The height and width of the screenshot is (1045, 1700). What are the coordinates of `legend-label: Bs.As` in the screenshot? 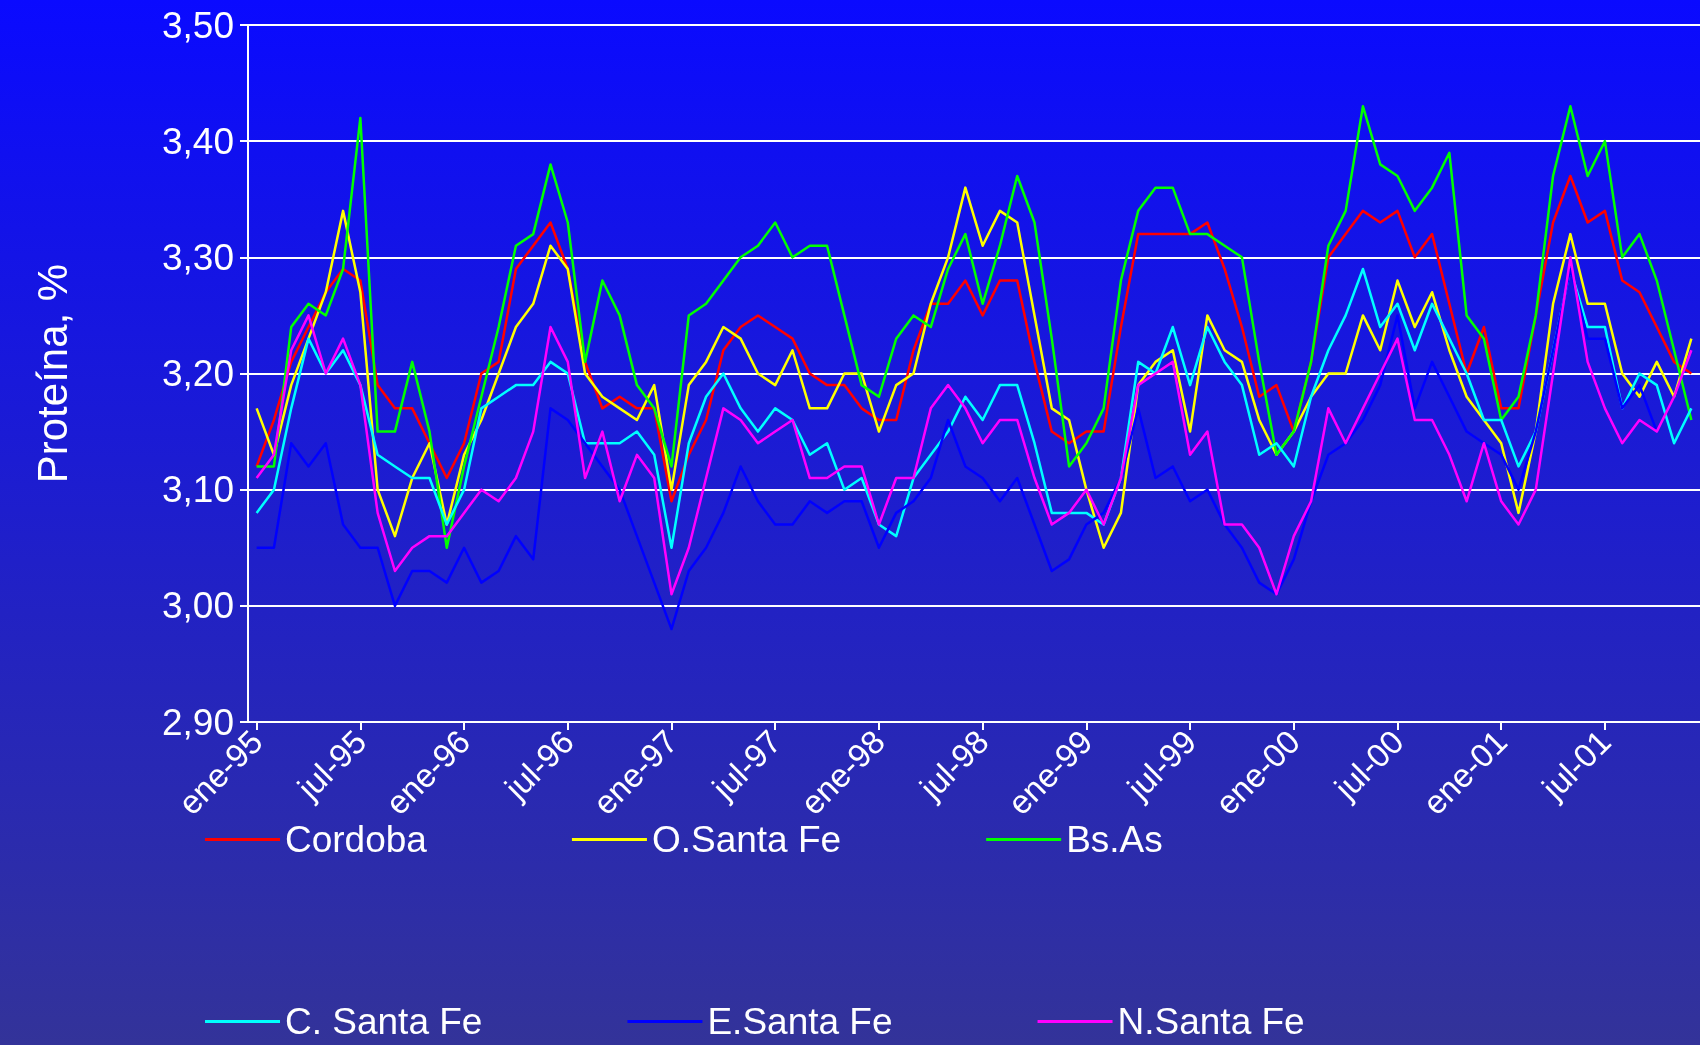 It's located at (1114, 839).